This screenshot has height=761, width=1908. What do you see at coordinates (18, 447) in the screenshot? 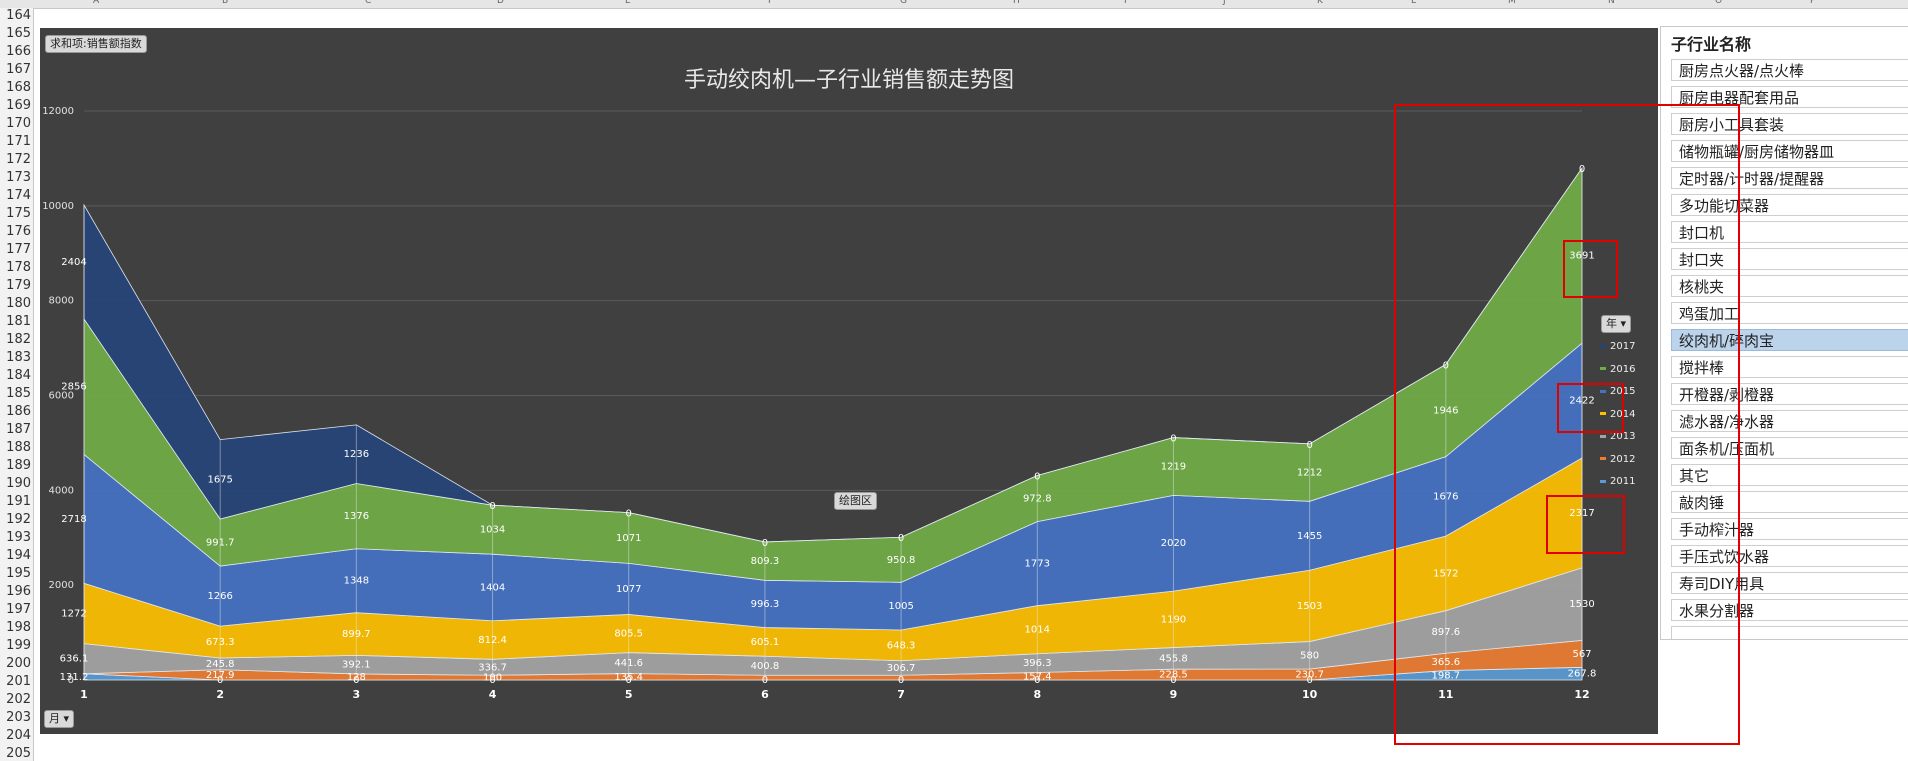
I see `row-number: 188` at bounding box center [18, 447].